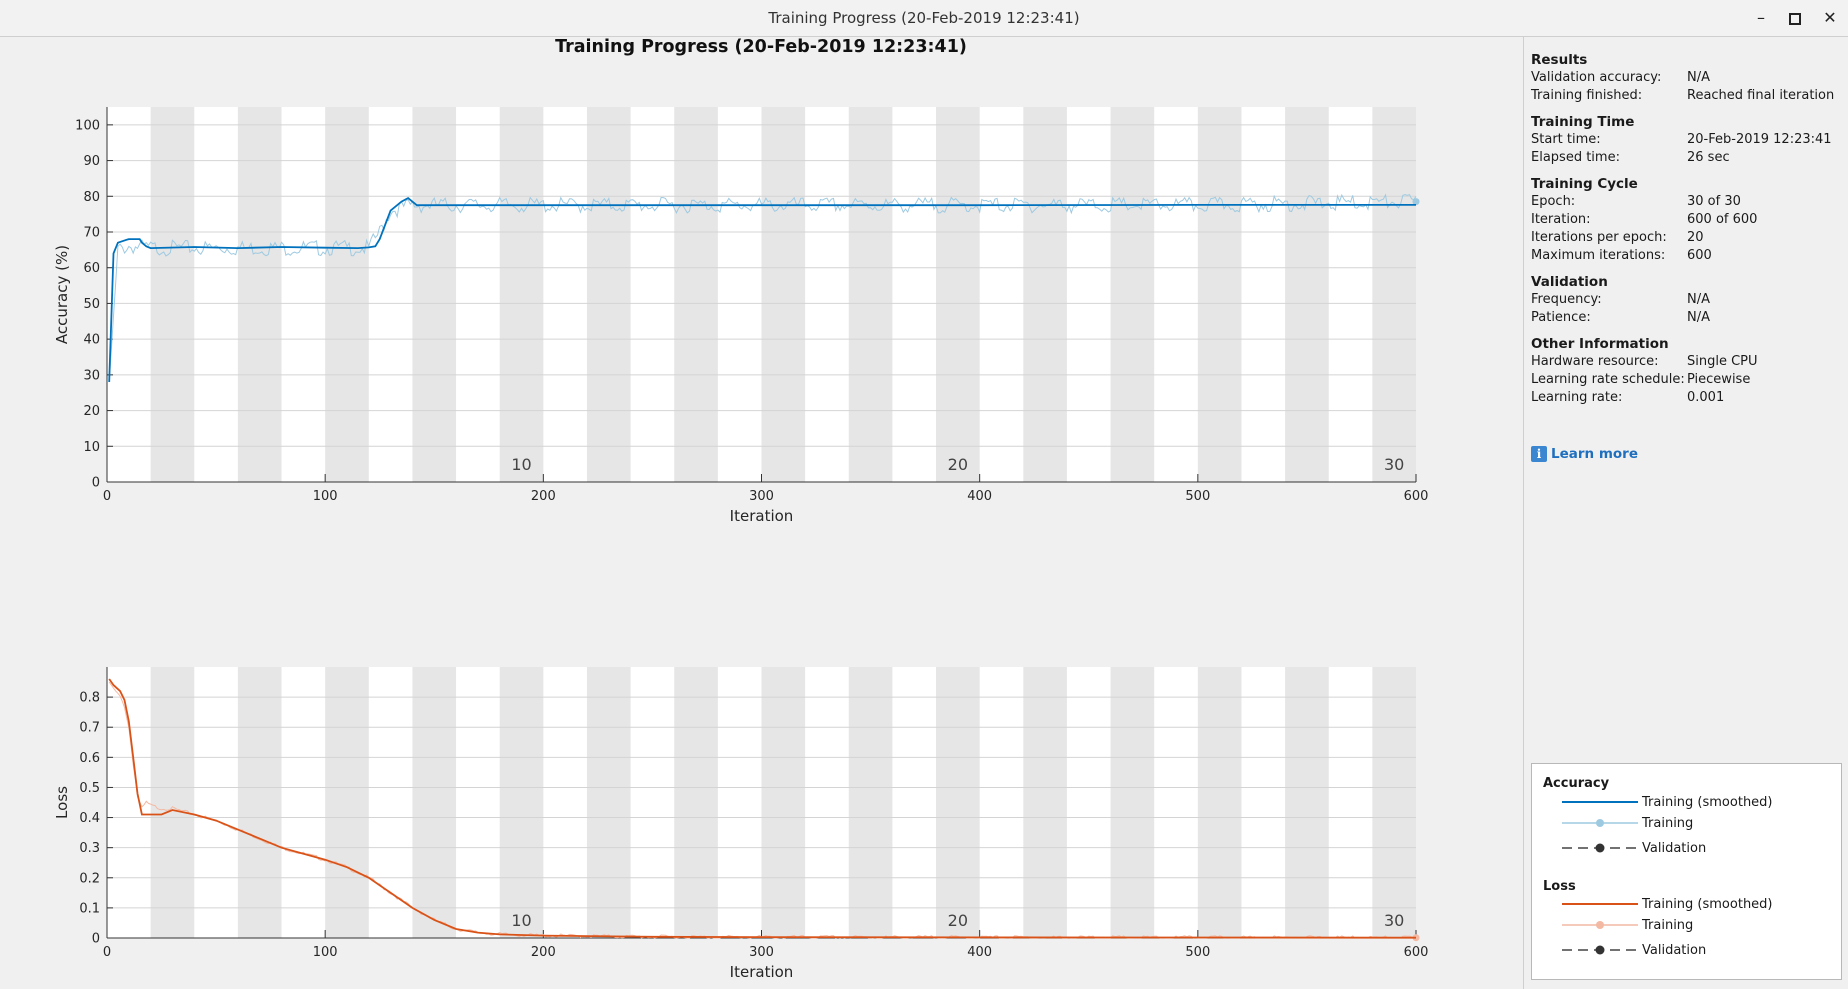 This screenshot has width=1848, height=989. I want to click on epoch-key: Epoch:, so click(1553, 201).